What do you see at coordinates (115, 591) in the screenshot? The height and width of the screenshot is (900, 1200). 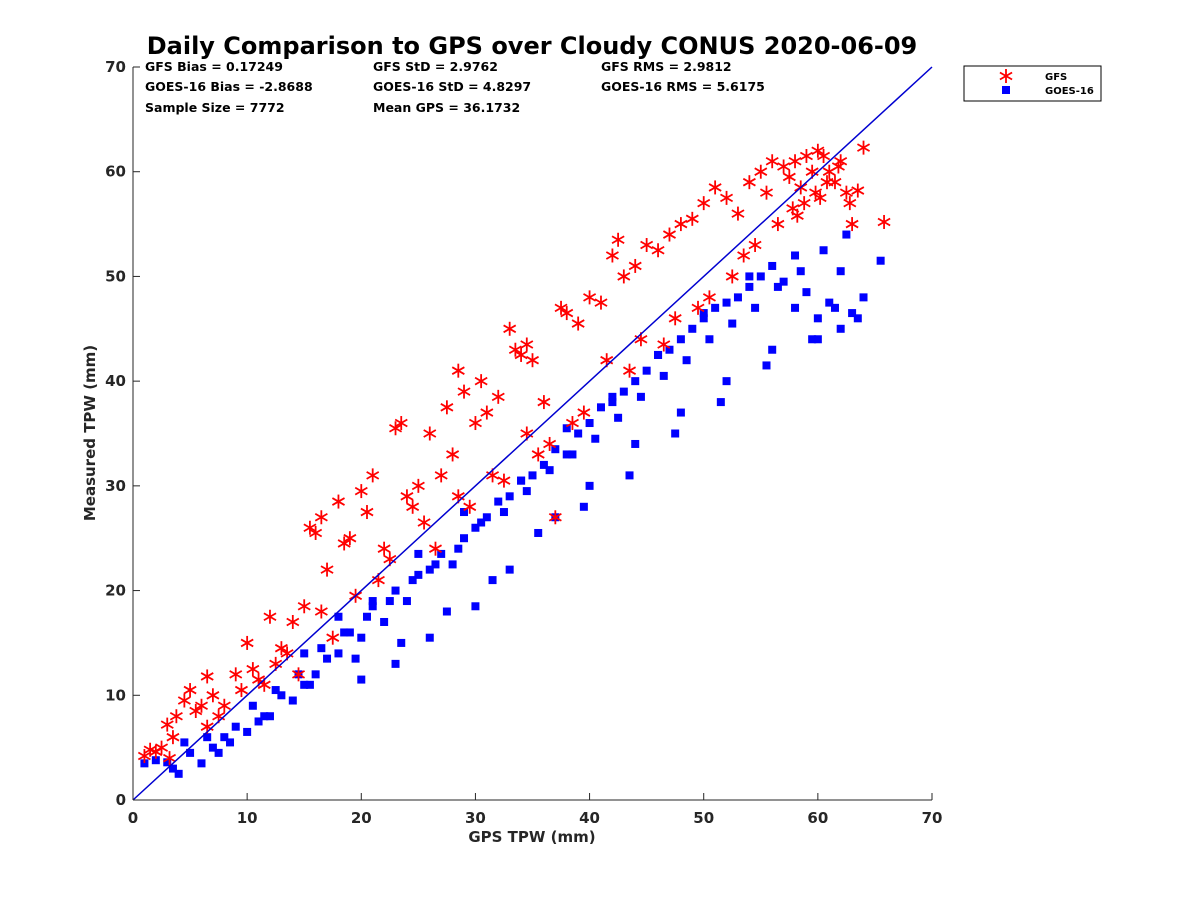 I see `y-tick-label: 20` at bounding box center [115, 591].